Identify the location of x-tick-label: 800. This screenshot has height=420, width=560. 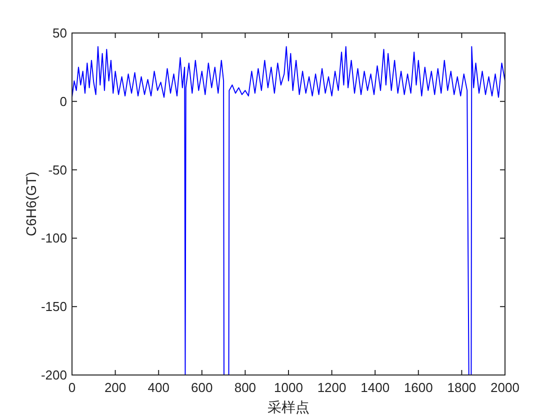
(245, 387).